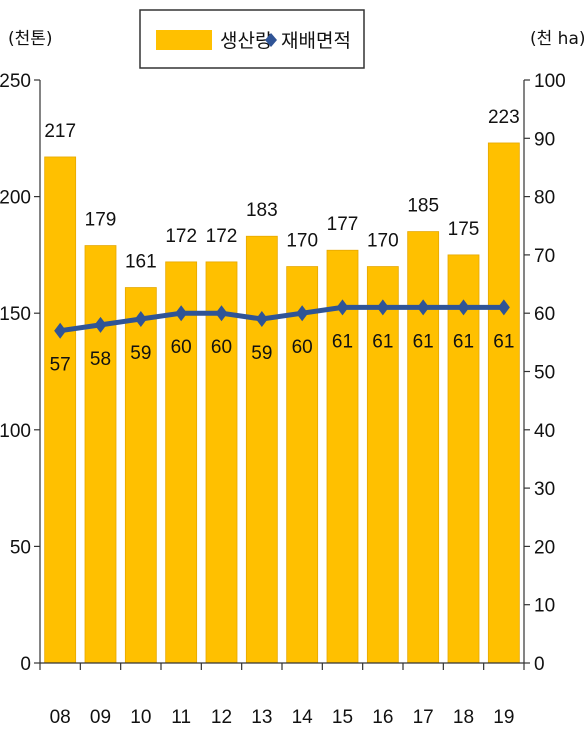 The width and height of the screenshot is (584, 732). Describe the element at coordinates (503, 717) in the screenshot. I see `x-tick-label-19: 19` at that location.